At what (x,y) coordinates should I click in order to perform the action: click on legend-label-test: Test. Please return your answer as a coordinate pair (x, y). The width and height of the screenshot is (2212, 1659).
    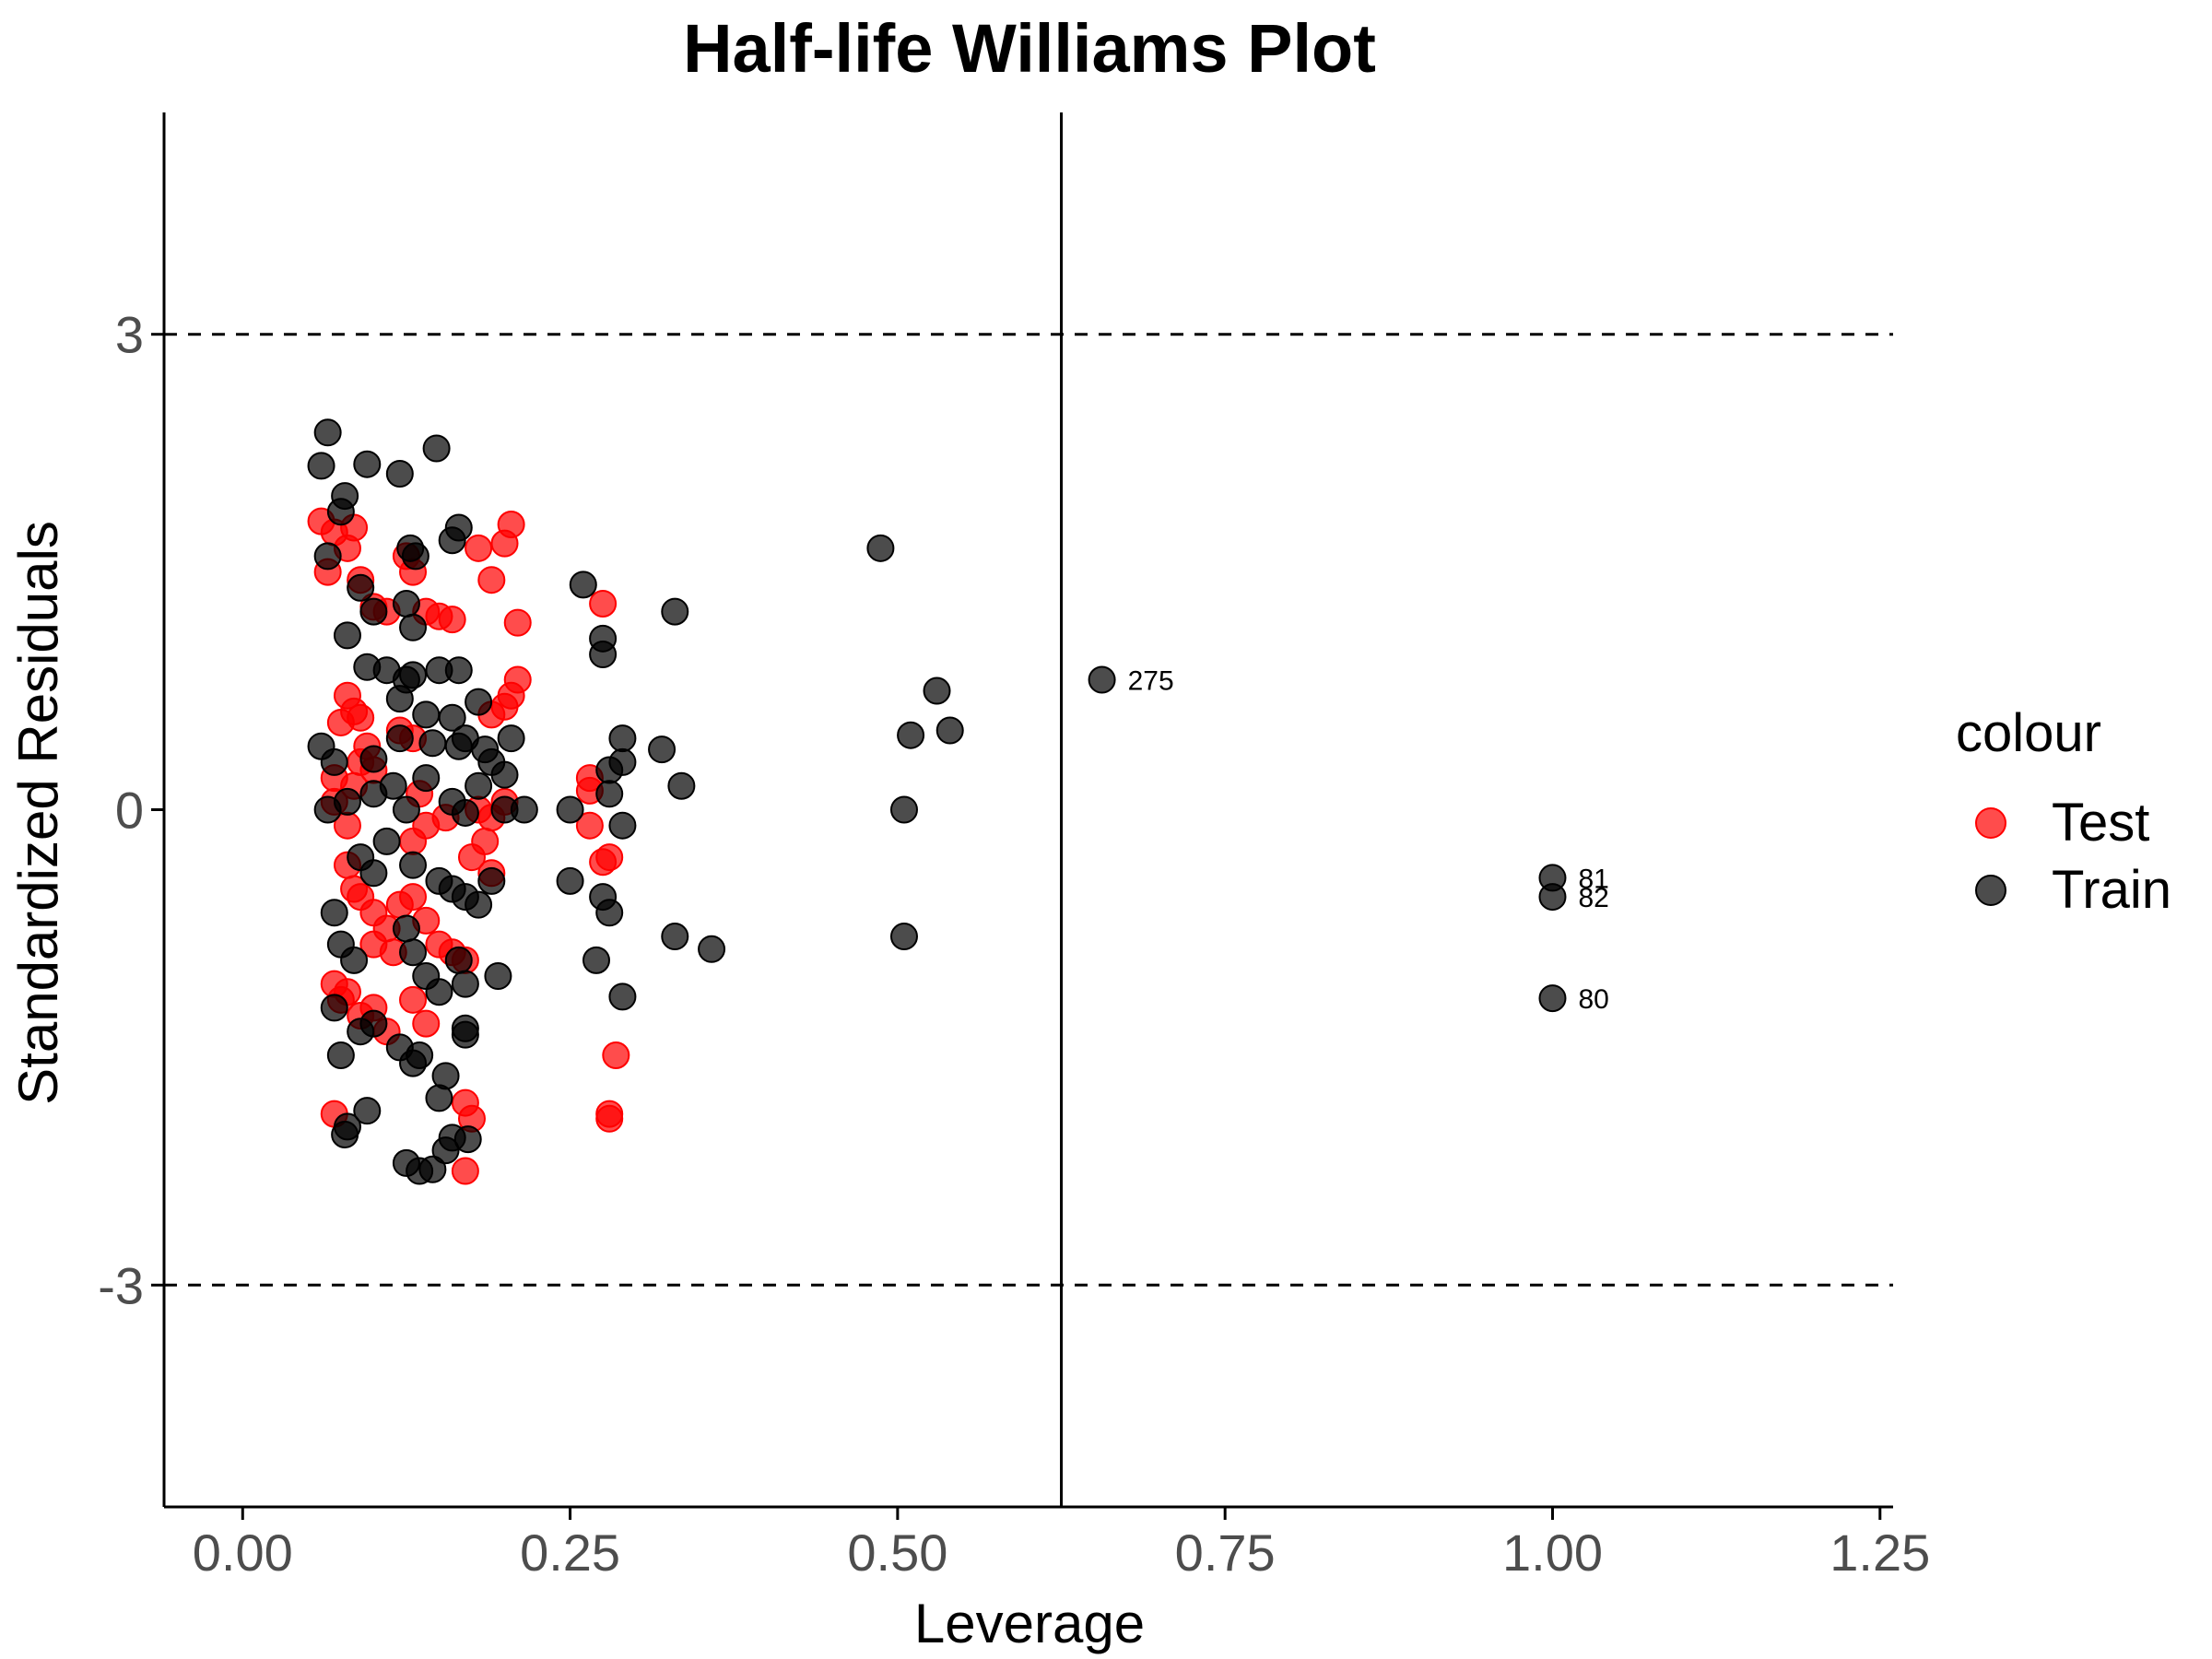
    Looking at the image, I should click on (2100, 823).